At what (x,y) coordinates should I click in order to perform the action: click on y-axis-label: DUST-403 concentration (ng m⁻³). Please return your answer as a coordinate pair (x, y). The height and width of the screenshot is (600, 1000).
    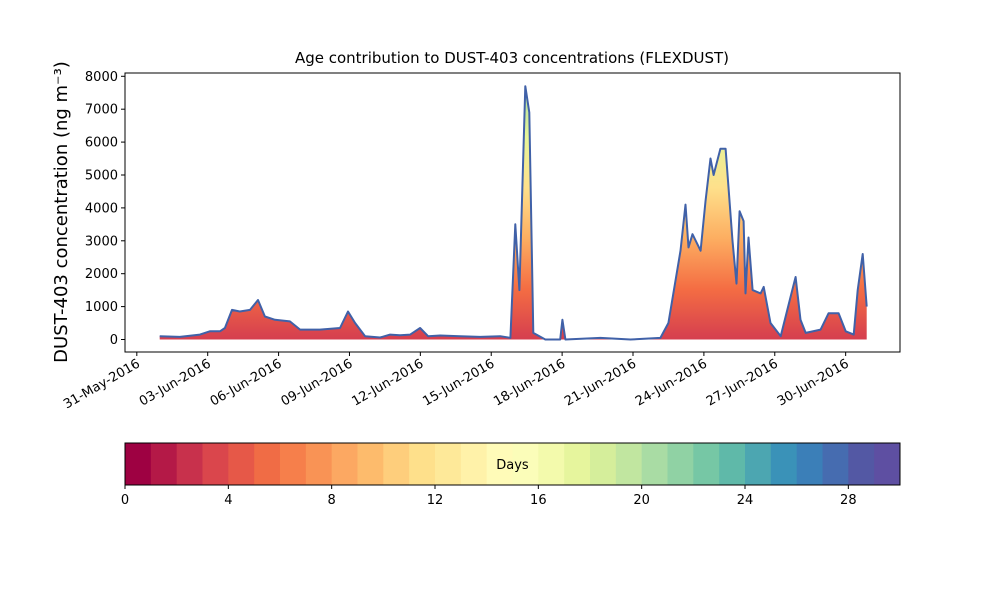
    Looking at the image, I should click on (61, 212).